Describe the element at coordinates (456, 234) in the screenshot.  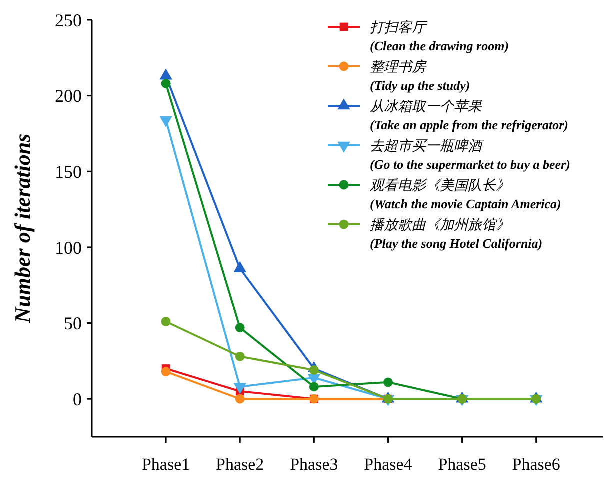
I see `legend-label: 播放歌曲《加州旅馆》 (Play the song Hotel California)` at that location.